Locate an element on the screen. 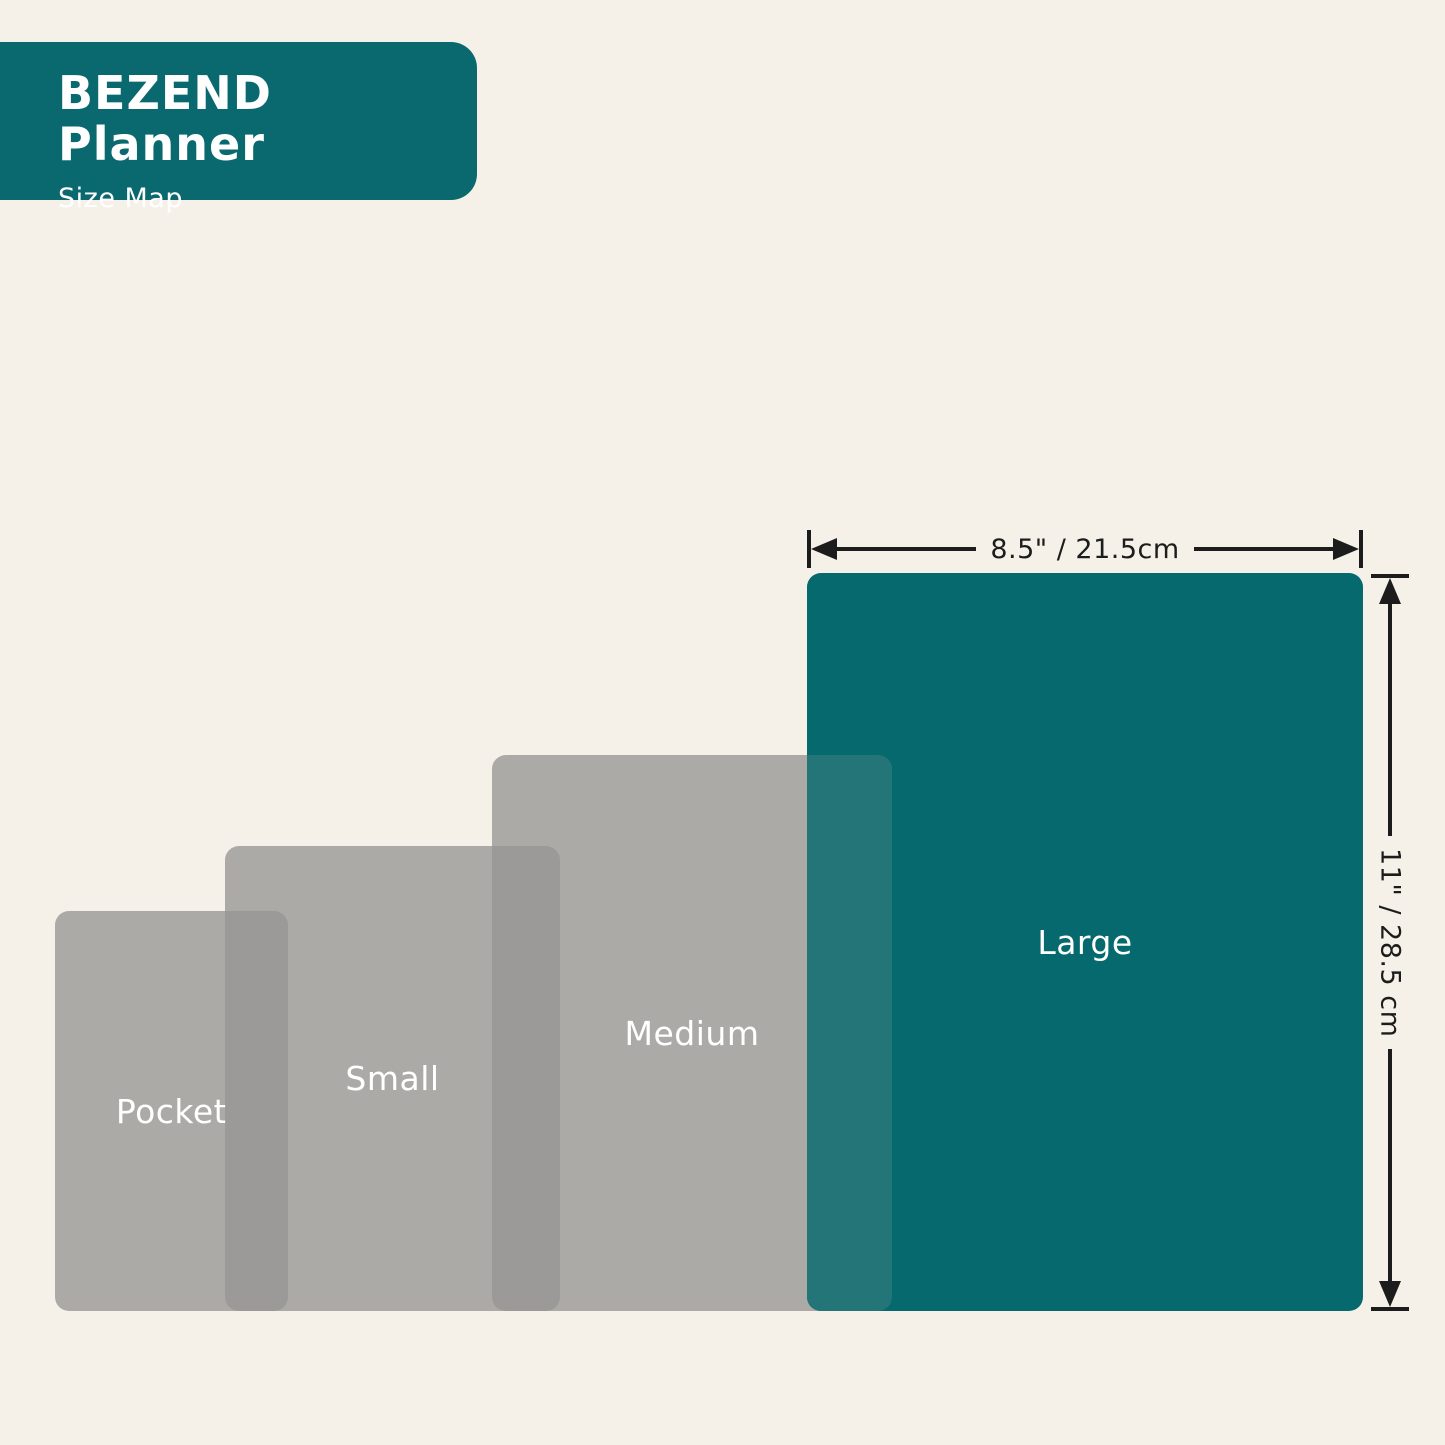 This screenshot has height=1445, width=1445. dimension-tick-left is located at coordinates (809, 549).